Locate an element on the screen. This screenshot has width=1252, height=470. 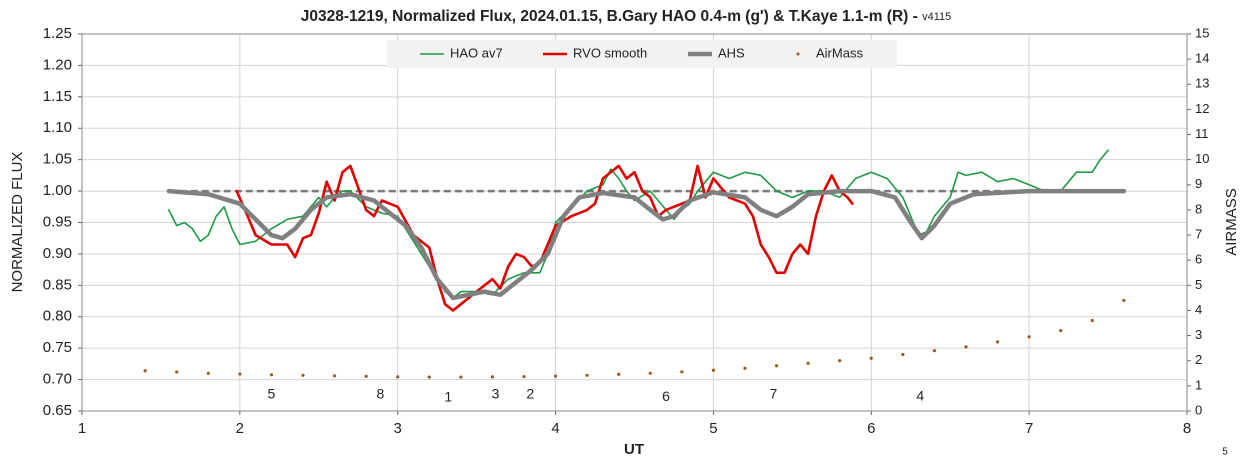
legend-label: HAO av7 is located at coordinates (476, 52).